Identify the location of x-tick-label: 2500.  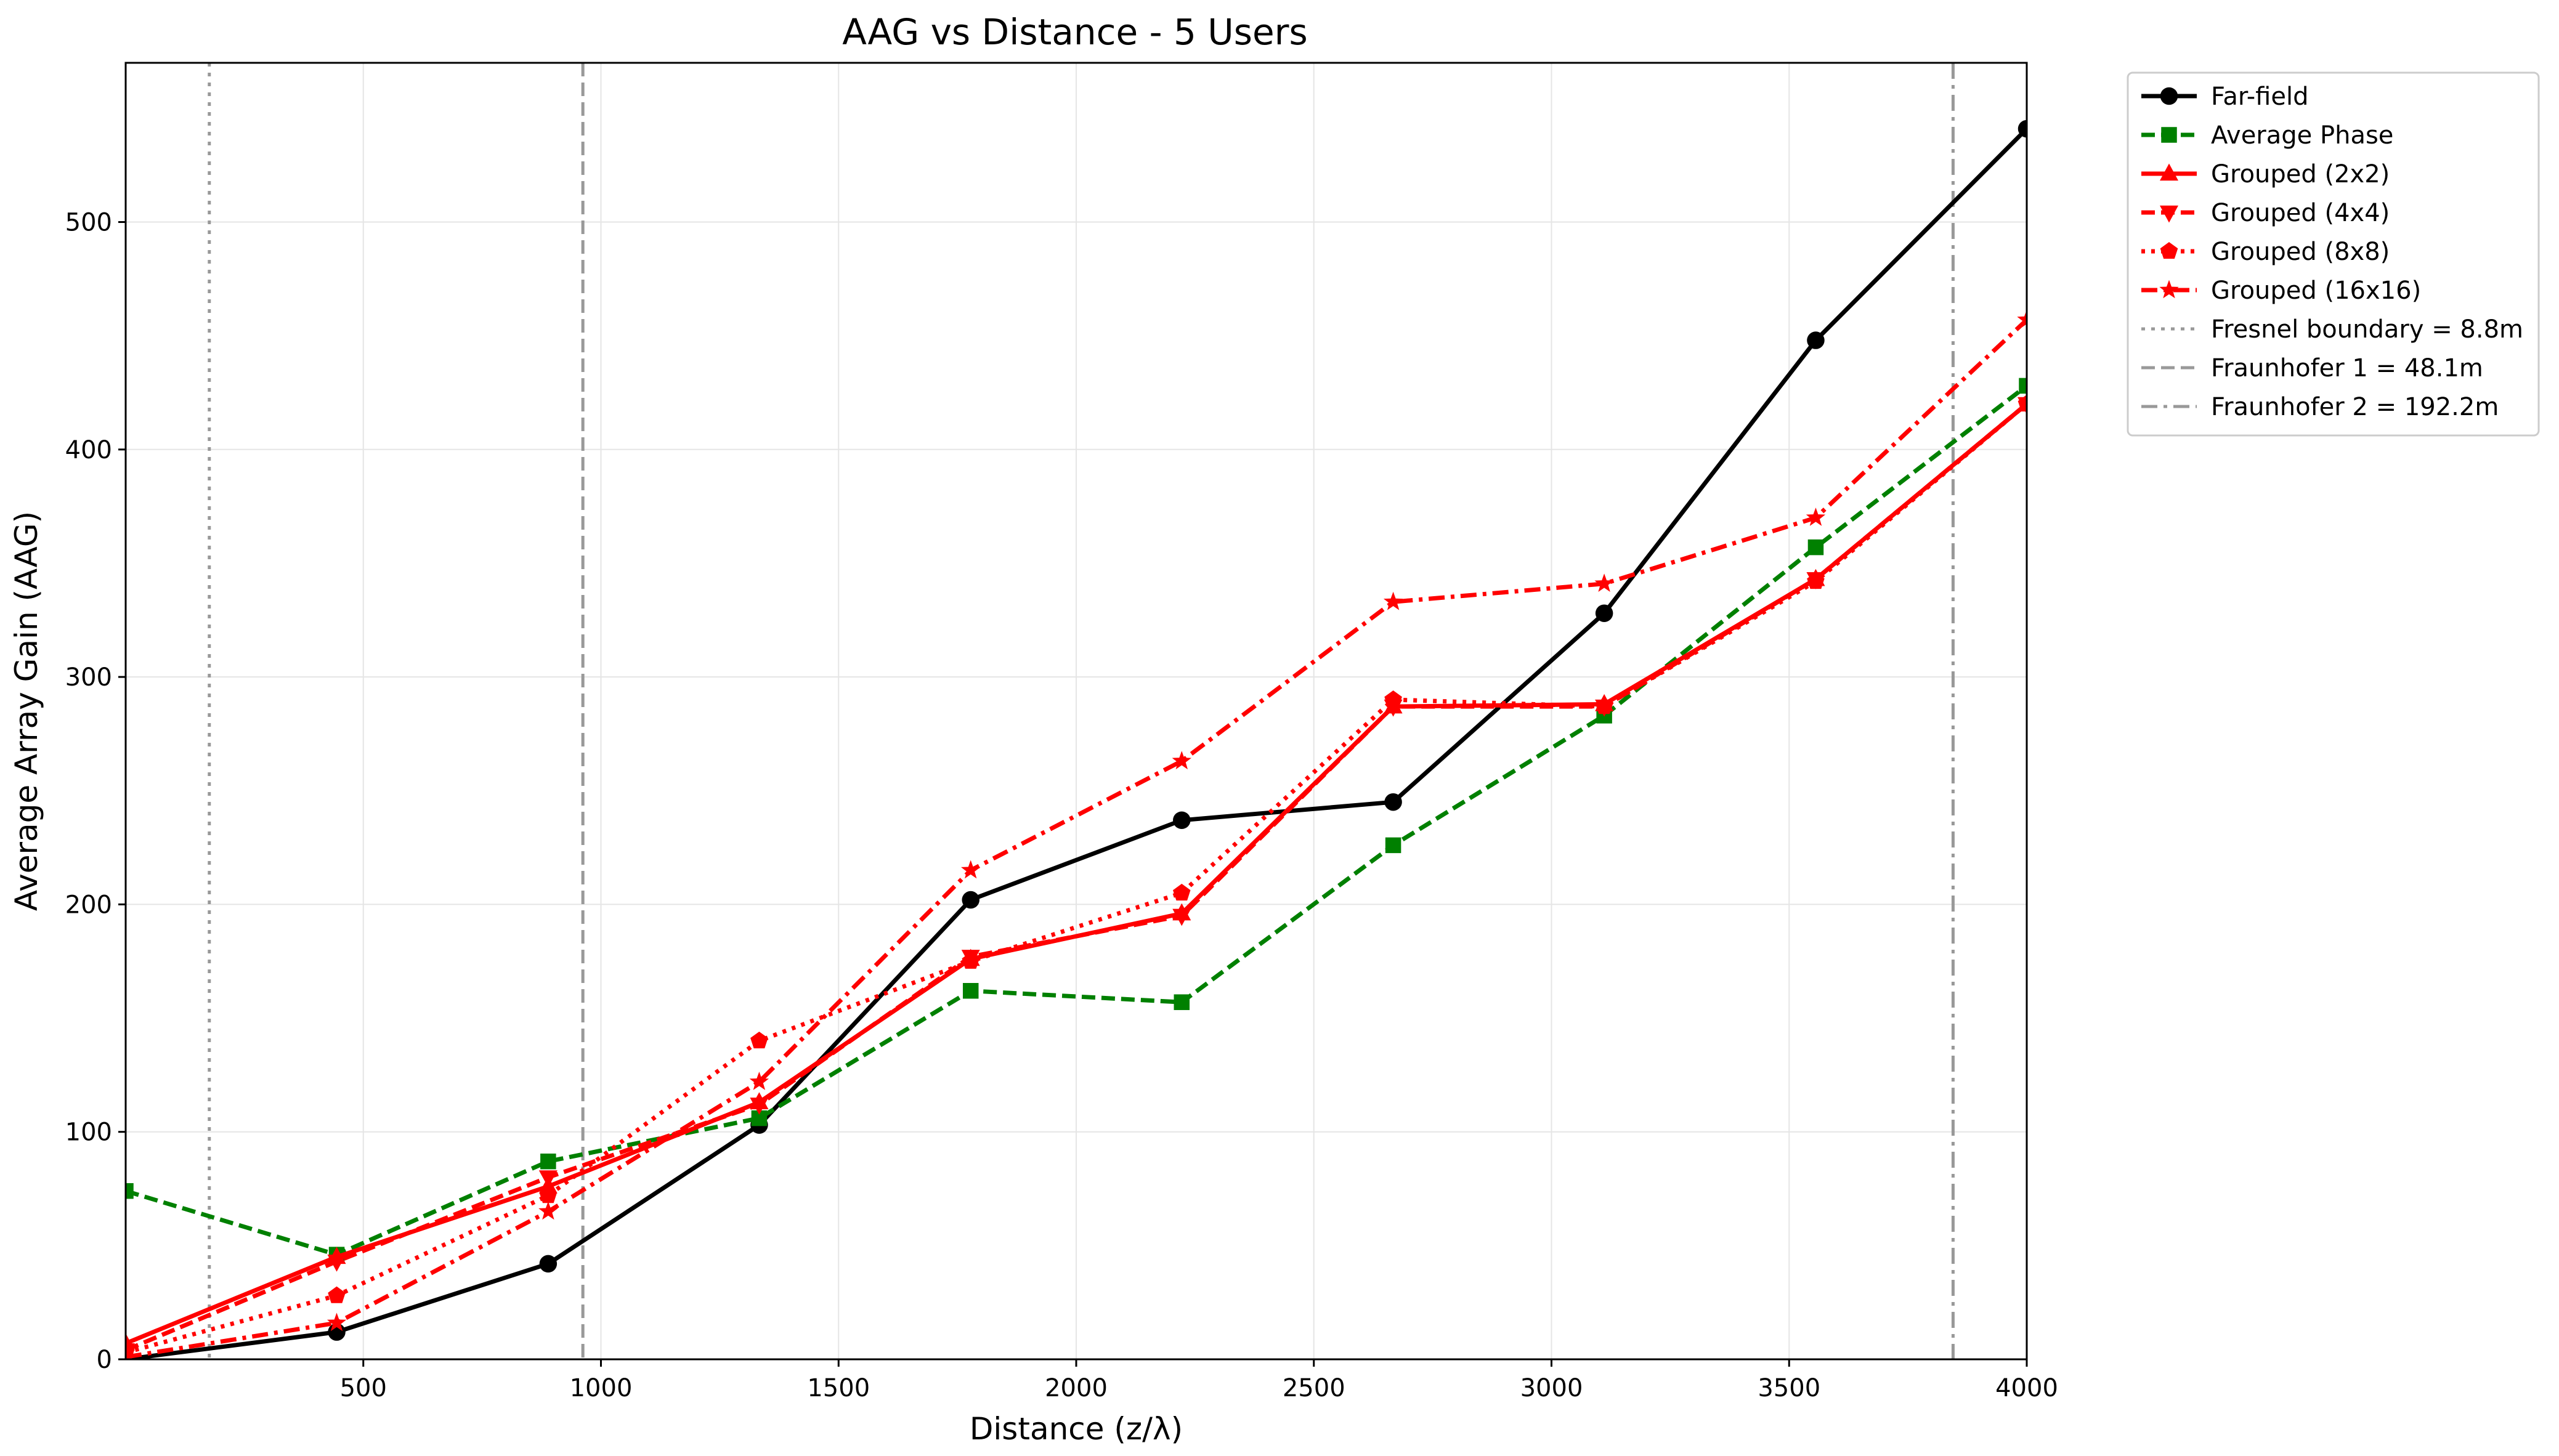
(1314, 1388).